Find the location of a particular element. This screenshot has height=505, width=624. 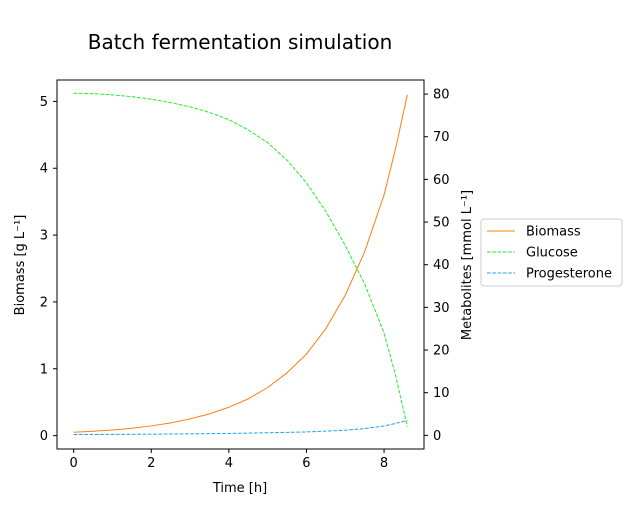

y-right-tick-label: 20 is located at coordinates (441, 351).